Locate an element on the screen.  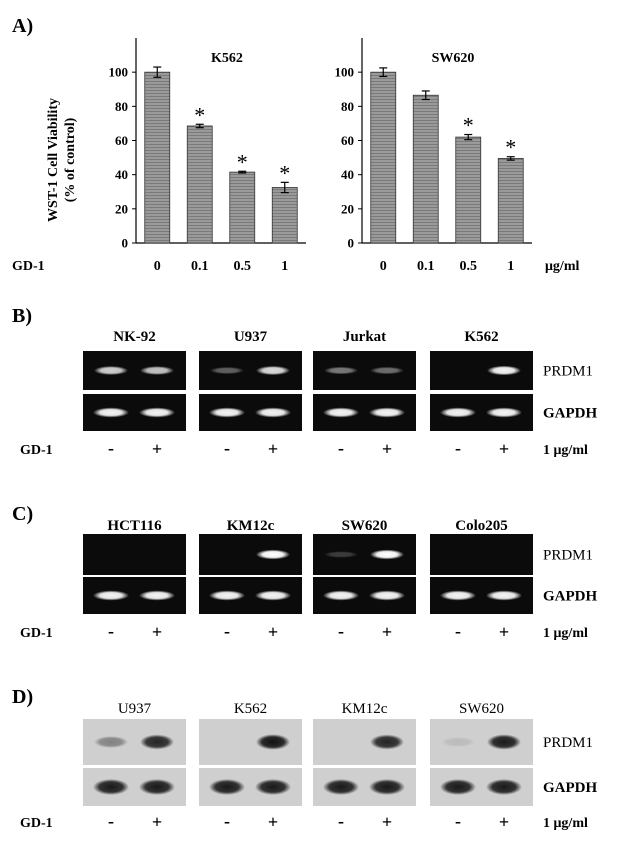
gd1-row-label-c: GD-1 is located at coordinates (36, 633).